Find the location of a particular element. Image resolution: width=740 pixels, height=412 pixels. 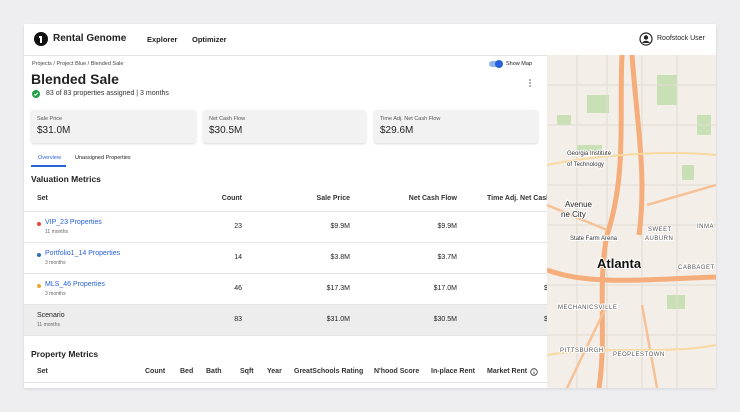

map-label: PEOPLESTOWN is located at coordinates (639, 355).